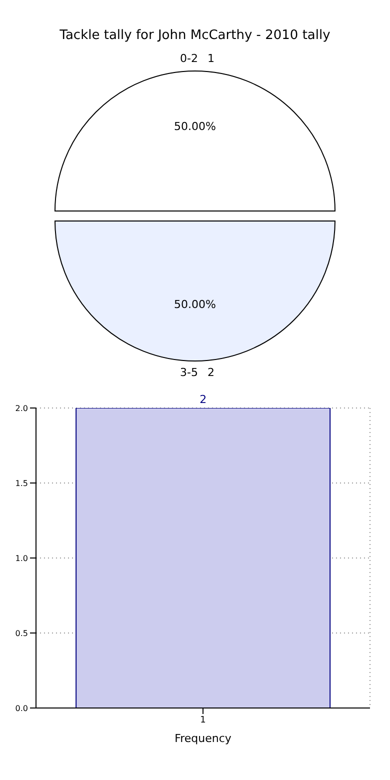 The width and height of the screenshot is (390, 780). I want to click on chart-title: Tackle tally for John McCarthy - 2010 tally, so click(195, 36).